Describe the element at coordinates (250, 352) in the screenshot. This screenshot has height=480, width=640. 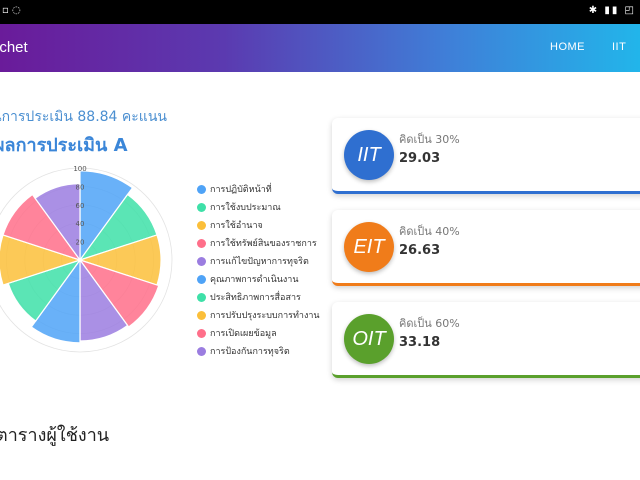
I see `legend-label: การป้องกันการทุจริต` at that location.